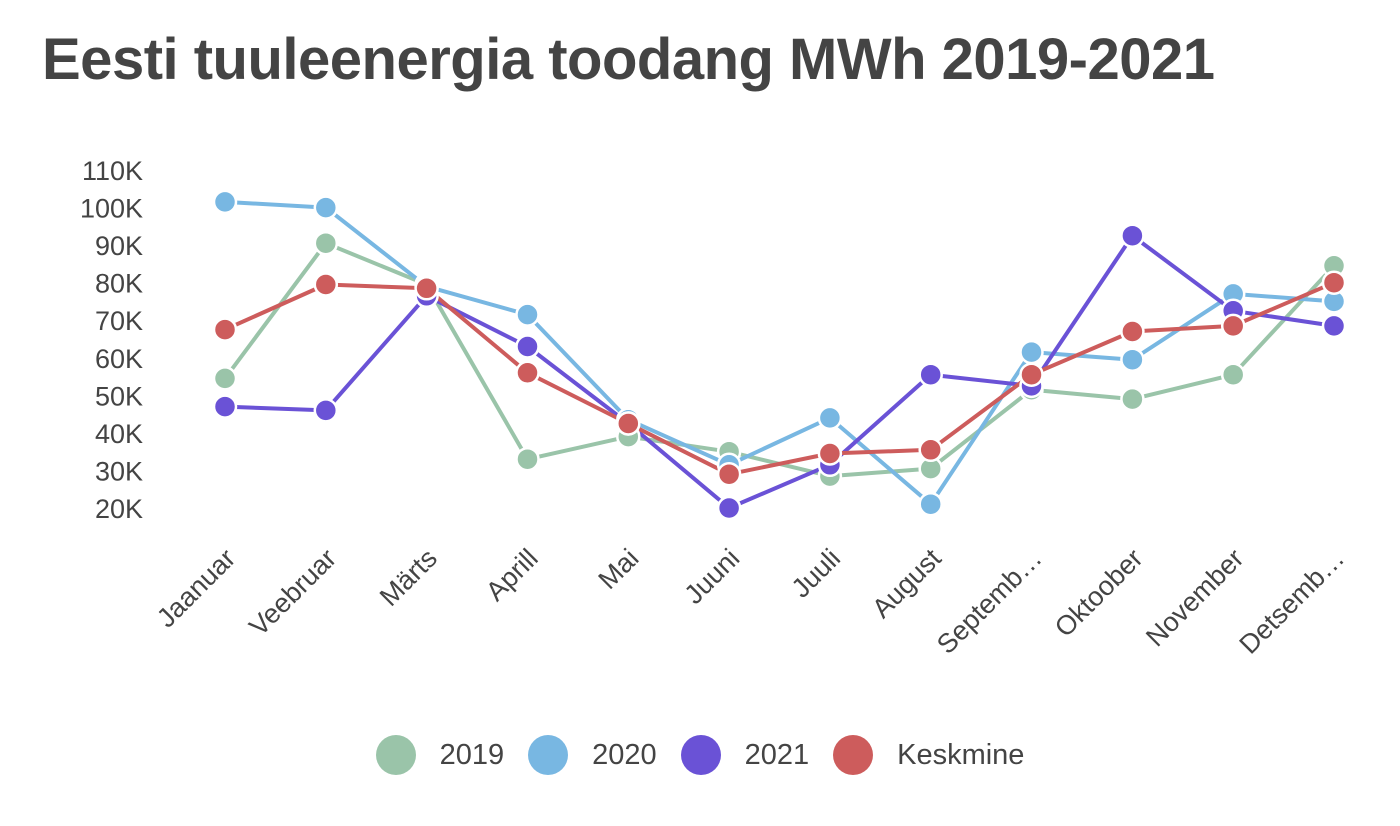 The image size is (1400, 826). I want to click on x-tick-label: November, so click(1194, 597).